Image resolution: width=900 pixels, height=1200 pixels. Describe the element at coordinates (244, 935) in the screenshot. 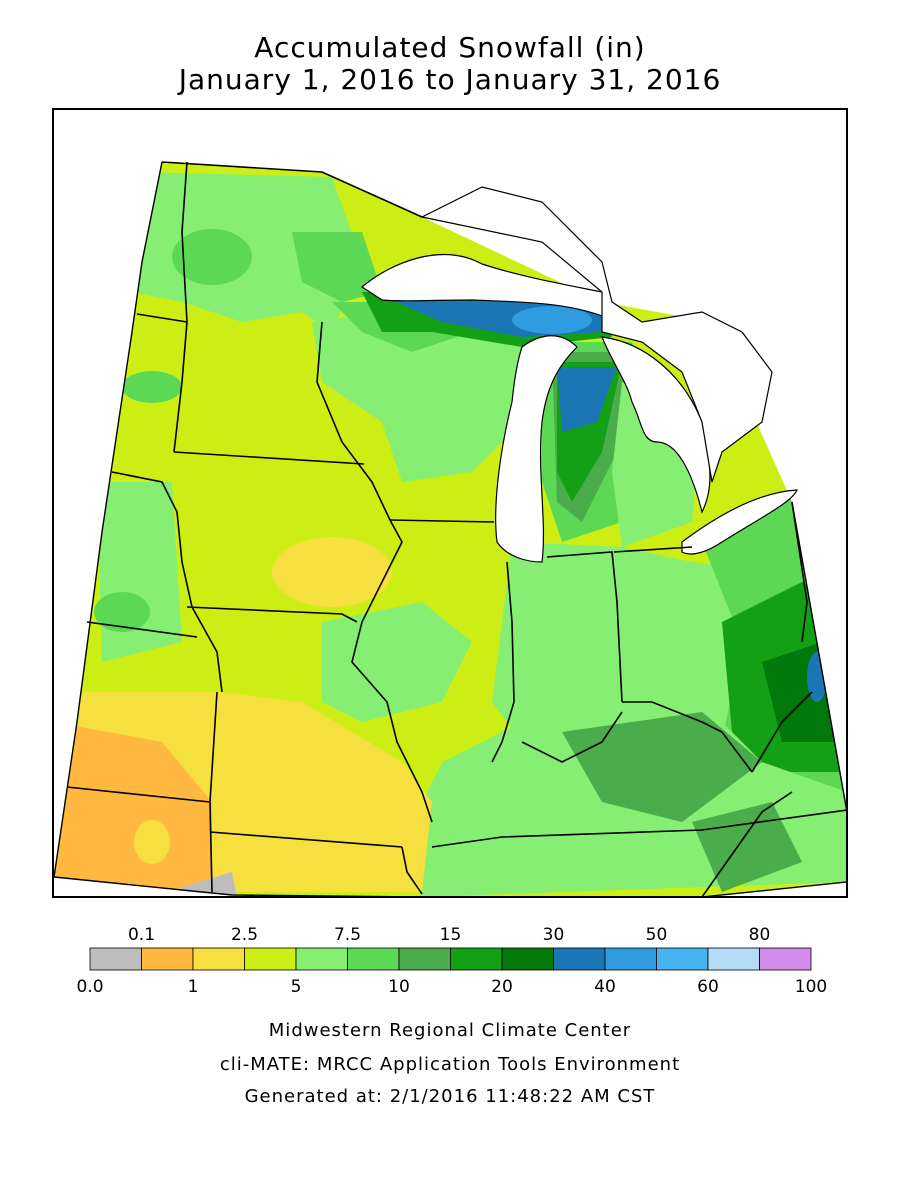

I see `legend-top-label: 2.5` at that location.